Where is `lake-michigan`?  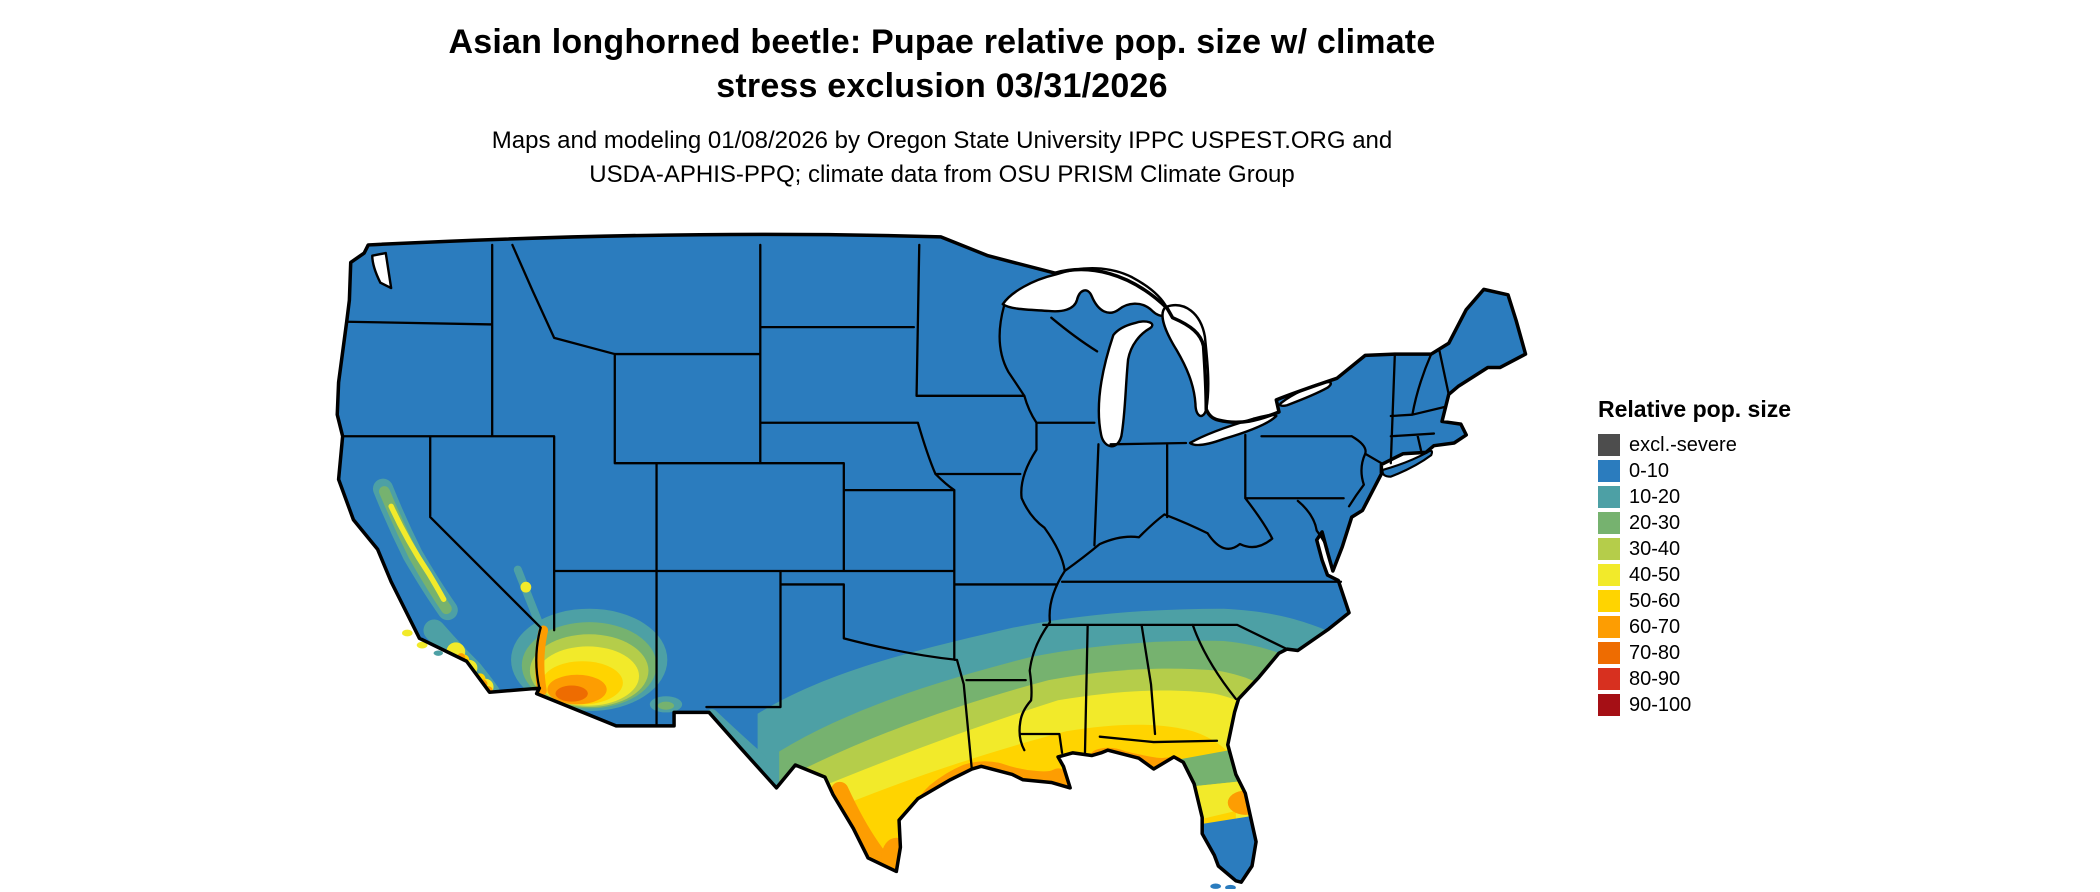
lake-michigan is located at coordinates (1125, 384).